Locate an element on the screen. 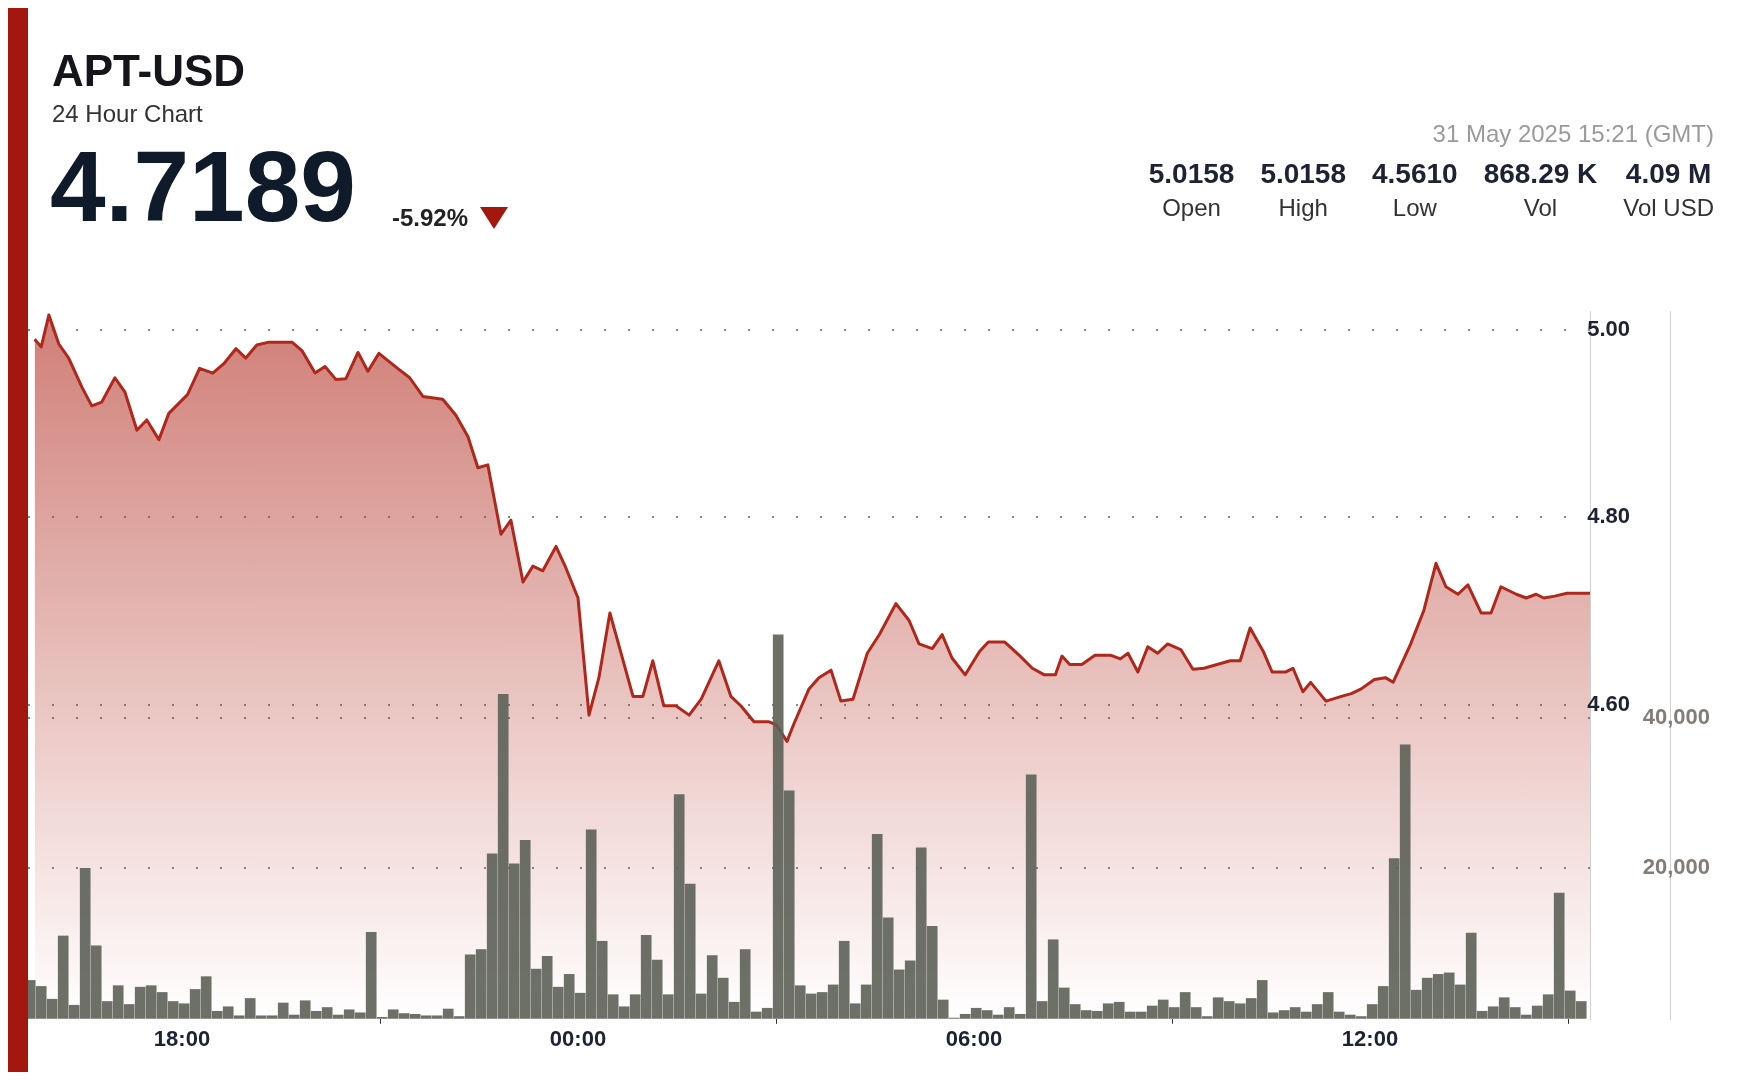 The height and width of the screenshot is (1080, 1758). y-tick-label: 5.00 is located at coordinates (1608, 329).